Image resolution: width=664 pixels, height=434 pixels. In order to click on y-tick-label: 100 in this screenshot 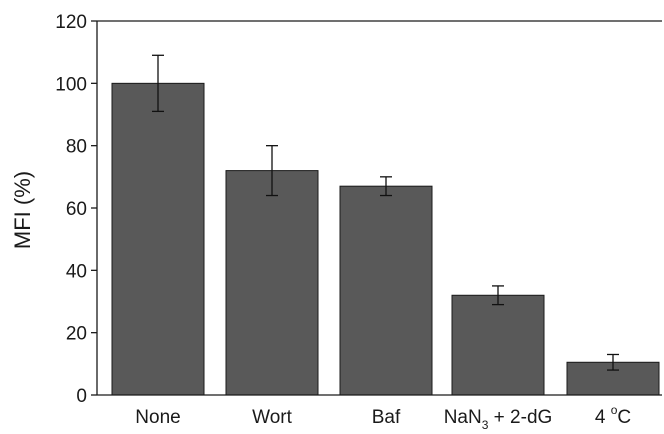, I will do `click(71, 84)`.